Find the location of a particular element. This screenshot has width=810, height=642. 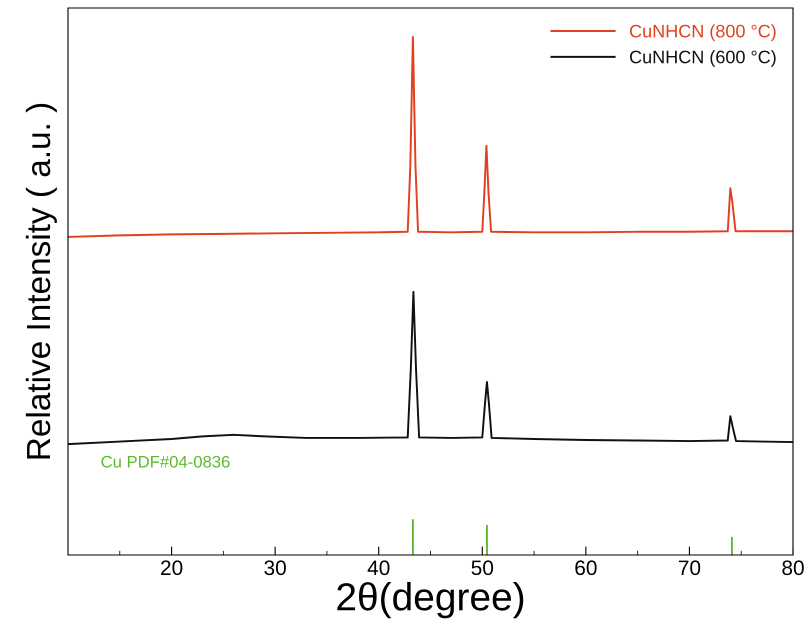

legend-label: CuNHCN (800 °C) is located at coordinates (703, 33).